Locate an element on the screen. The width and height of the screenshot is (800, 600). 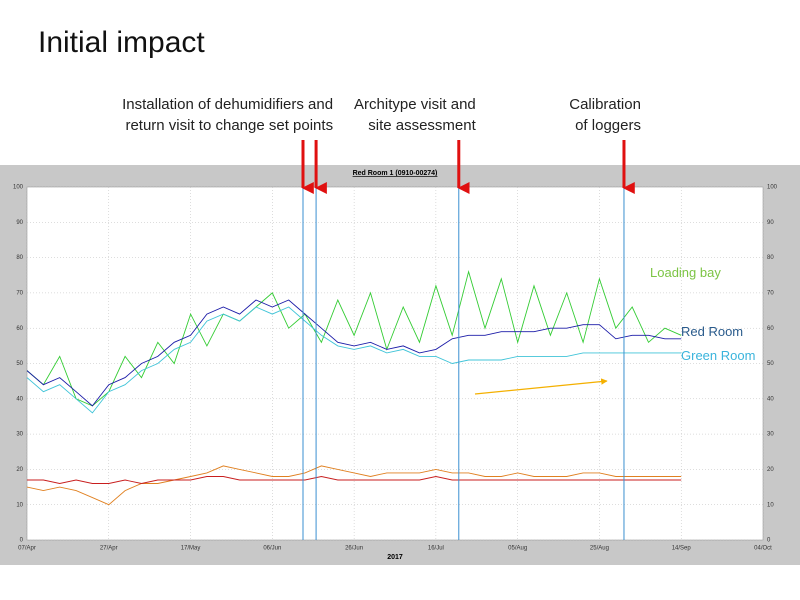
x-tick-label: 17/May is located at coordinates (191, 549).